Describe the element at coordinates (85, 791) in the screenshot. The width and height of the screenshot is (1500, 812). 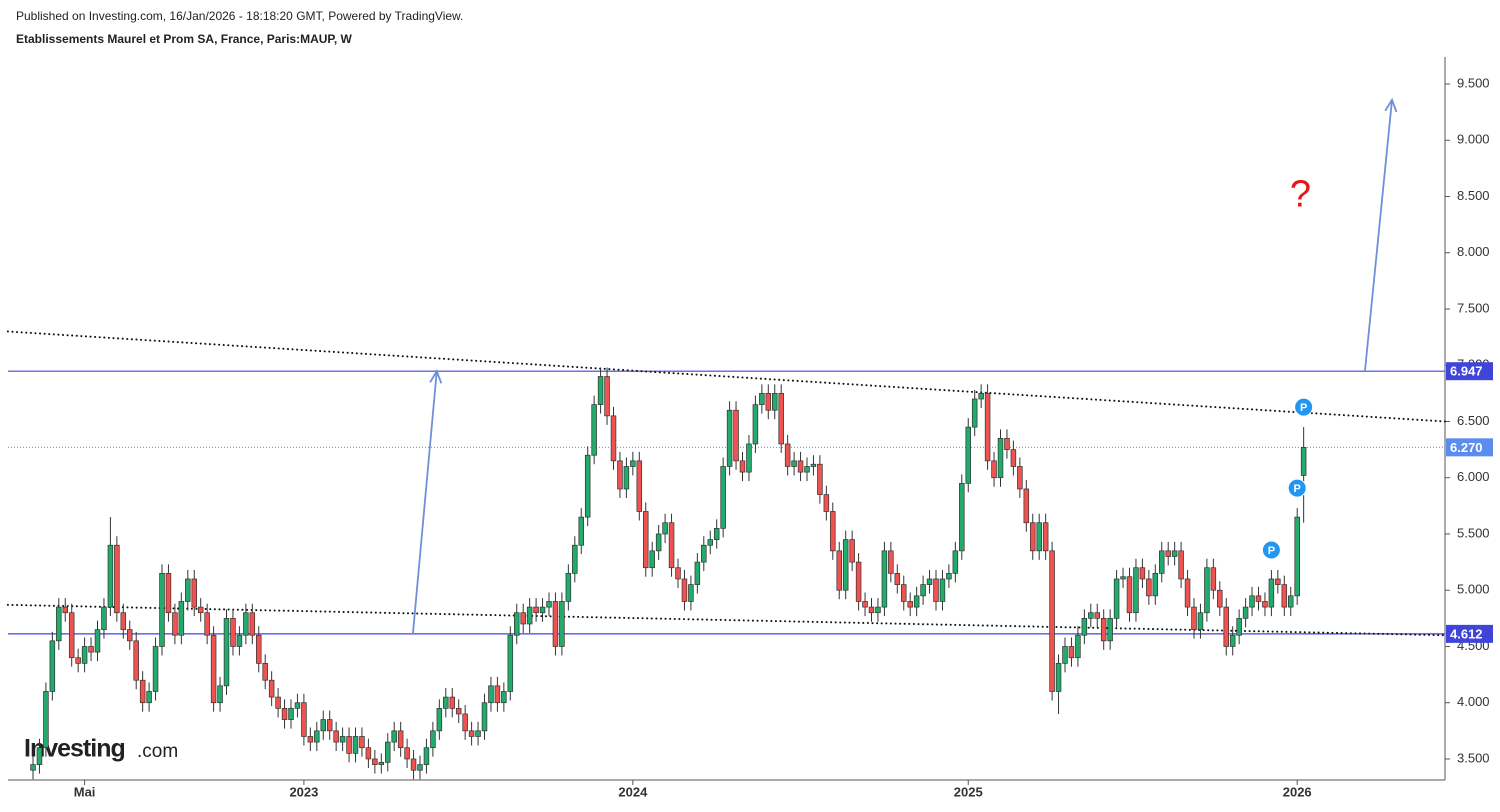
I see `x-tick-label: Mai` at that location.